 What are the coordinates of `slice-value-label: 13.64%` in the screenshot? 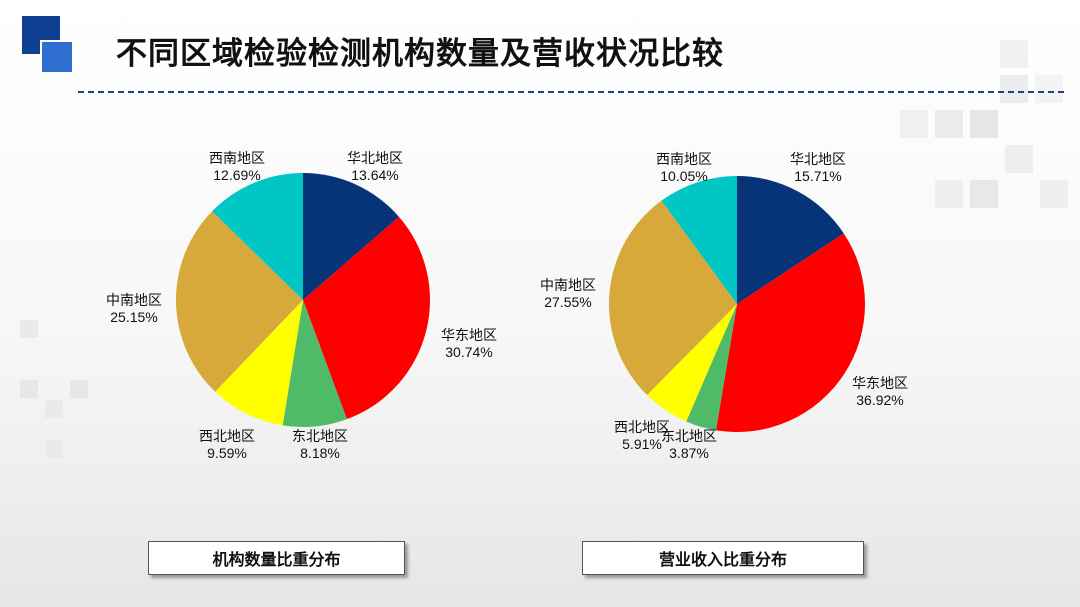 It's located at (374, 175).